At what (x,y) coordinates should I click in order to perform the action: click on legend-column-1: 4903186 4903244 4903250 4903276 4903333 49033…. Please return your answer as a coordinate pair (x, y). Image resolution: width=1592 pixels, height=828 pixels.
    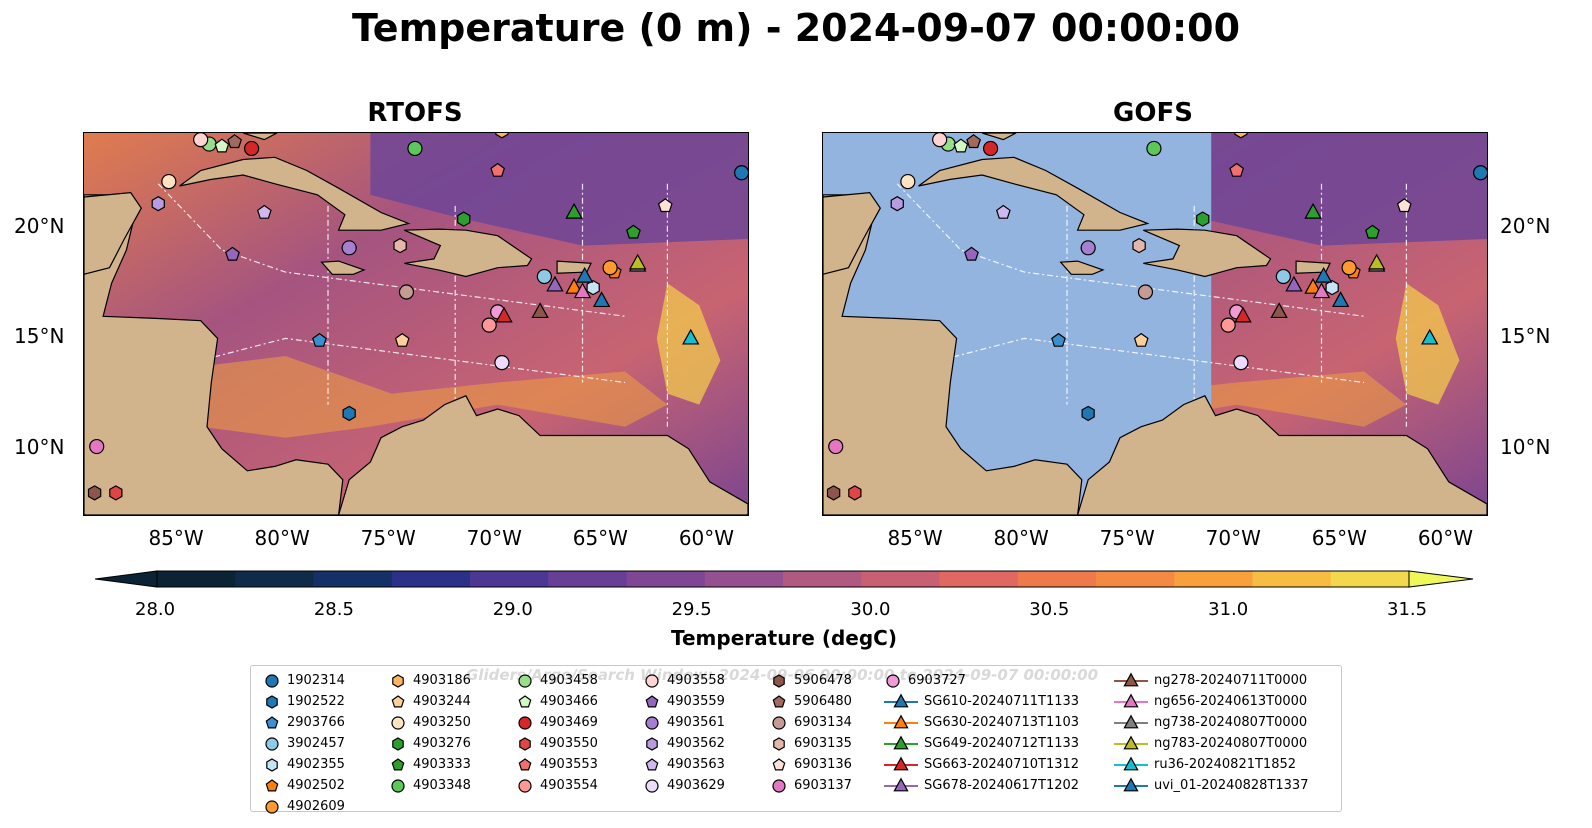
    Looking at the image, I should click on (430, 733).